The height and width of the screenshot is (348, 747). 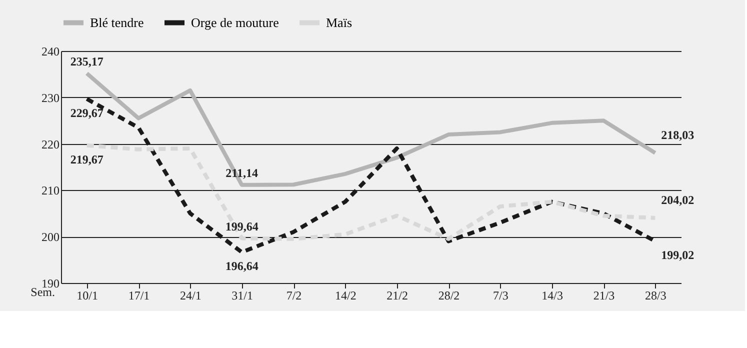 What do you see at coordinates (51, 51) in the screenshot?
I see `y-tick-label: 240` at bounding box center [51, 51].